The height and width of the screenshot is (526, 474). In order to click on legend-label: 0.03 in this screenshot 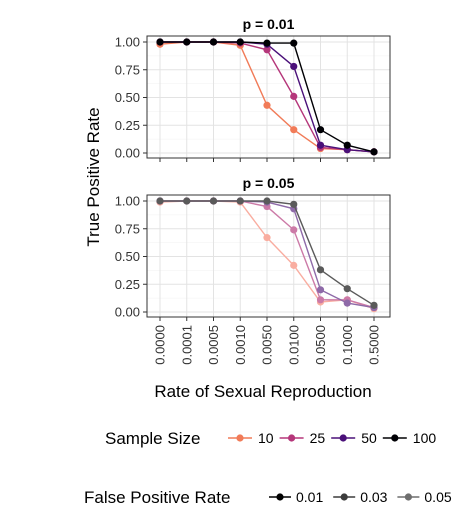, I will do `click(373, 497)`.